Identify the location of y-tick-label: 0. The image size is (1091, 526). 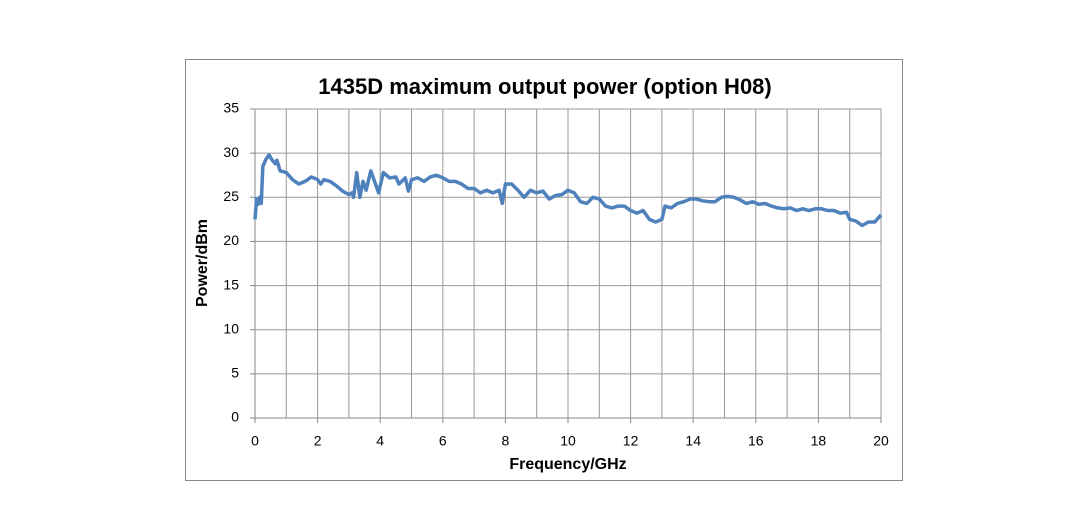
(235, 417).